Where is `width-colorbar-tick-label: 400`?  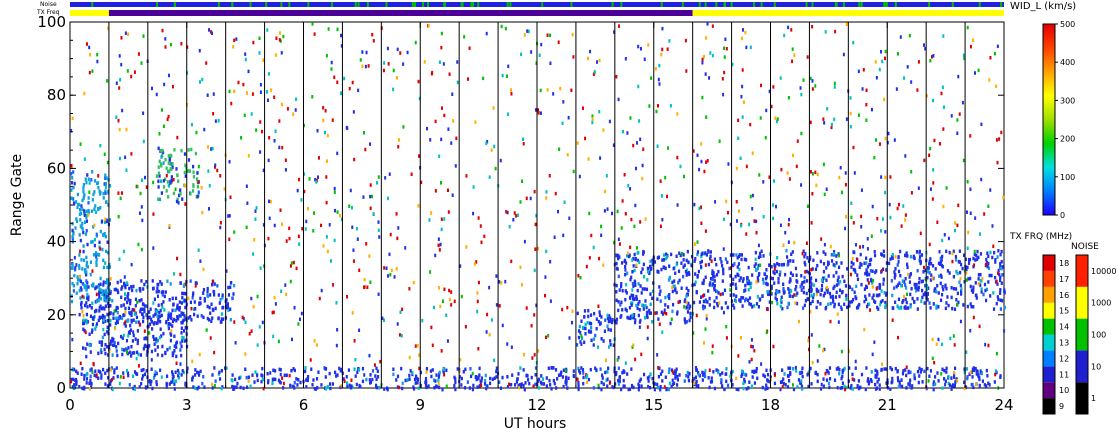
width-colorbar-tick-label: 400 is located at coordinates (1067, 62).